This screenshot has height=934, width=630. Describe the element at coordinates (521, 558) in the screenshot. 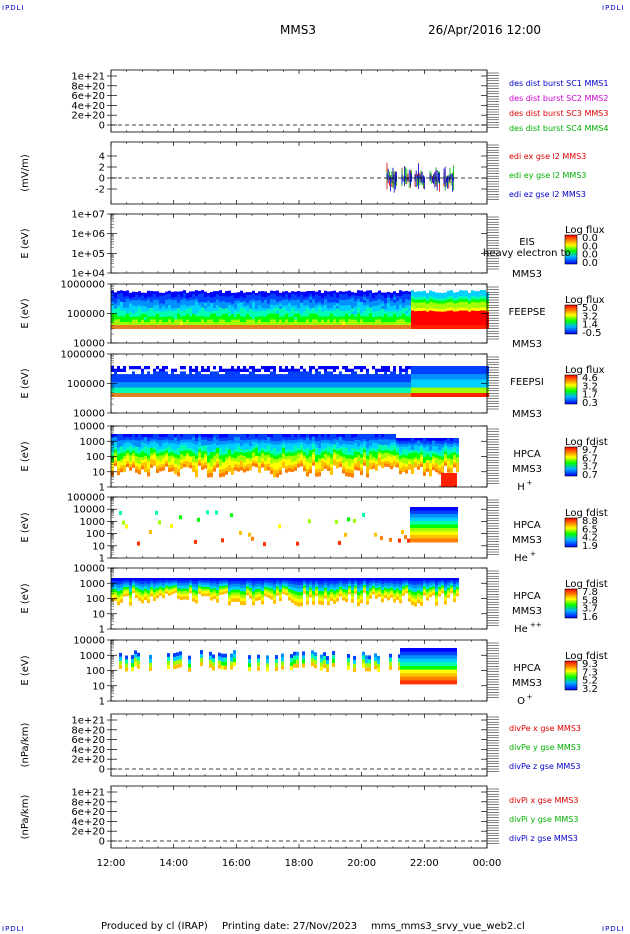

I see `species-label-p7: He` at that location.